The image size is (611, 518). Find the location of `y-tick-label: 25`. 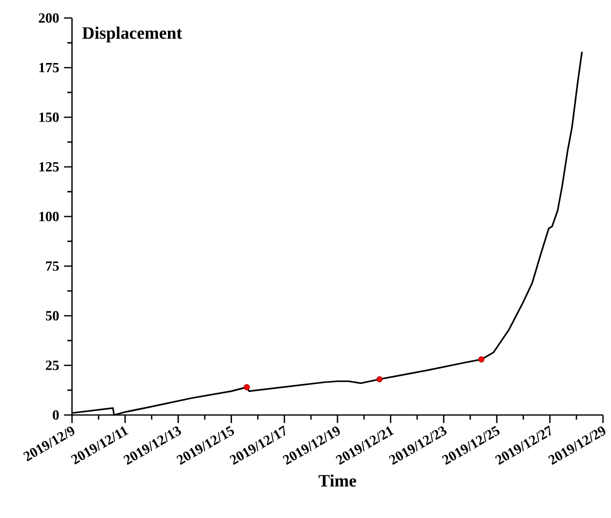

y-tick-label: 25 is located at coordinates (52, 365).